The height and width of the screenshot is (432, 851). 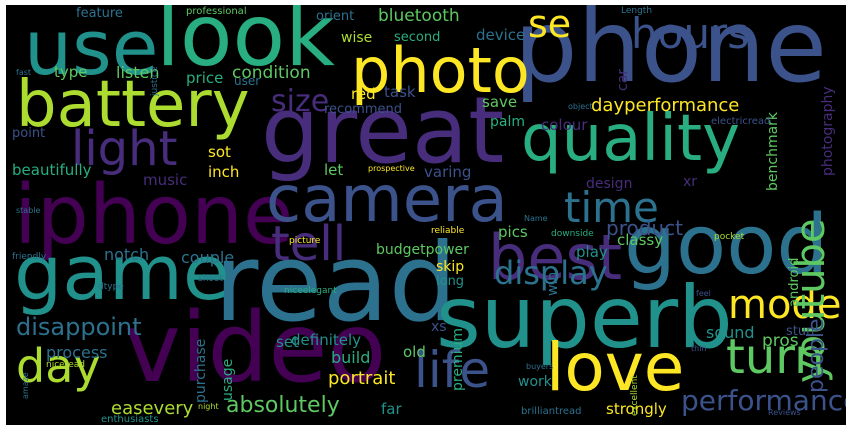 What do you see at coordinates (763, 400) in the screenshot?
I see `word-performance: performance` at bounding box center [763, 400].